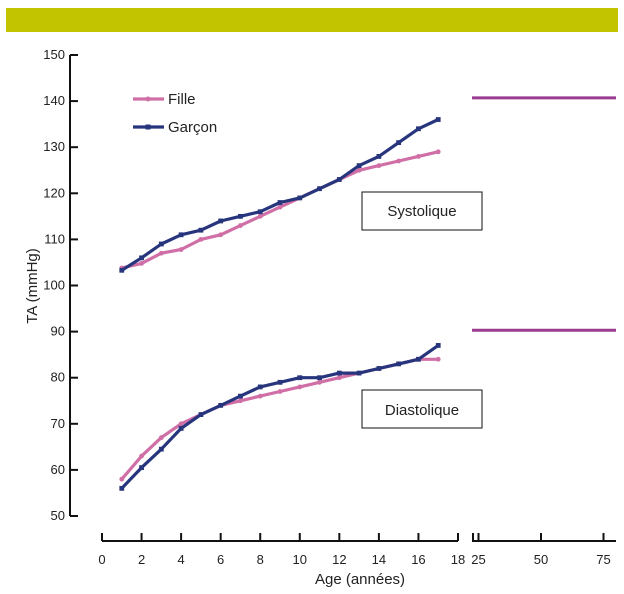  Describe the element at coordinates (54, 100) in the screenshot. I see `y-tick-label-140: 140` at that location.